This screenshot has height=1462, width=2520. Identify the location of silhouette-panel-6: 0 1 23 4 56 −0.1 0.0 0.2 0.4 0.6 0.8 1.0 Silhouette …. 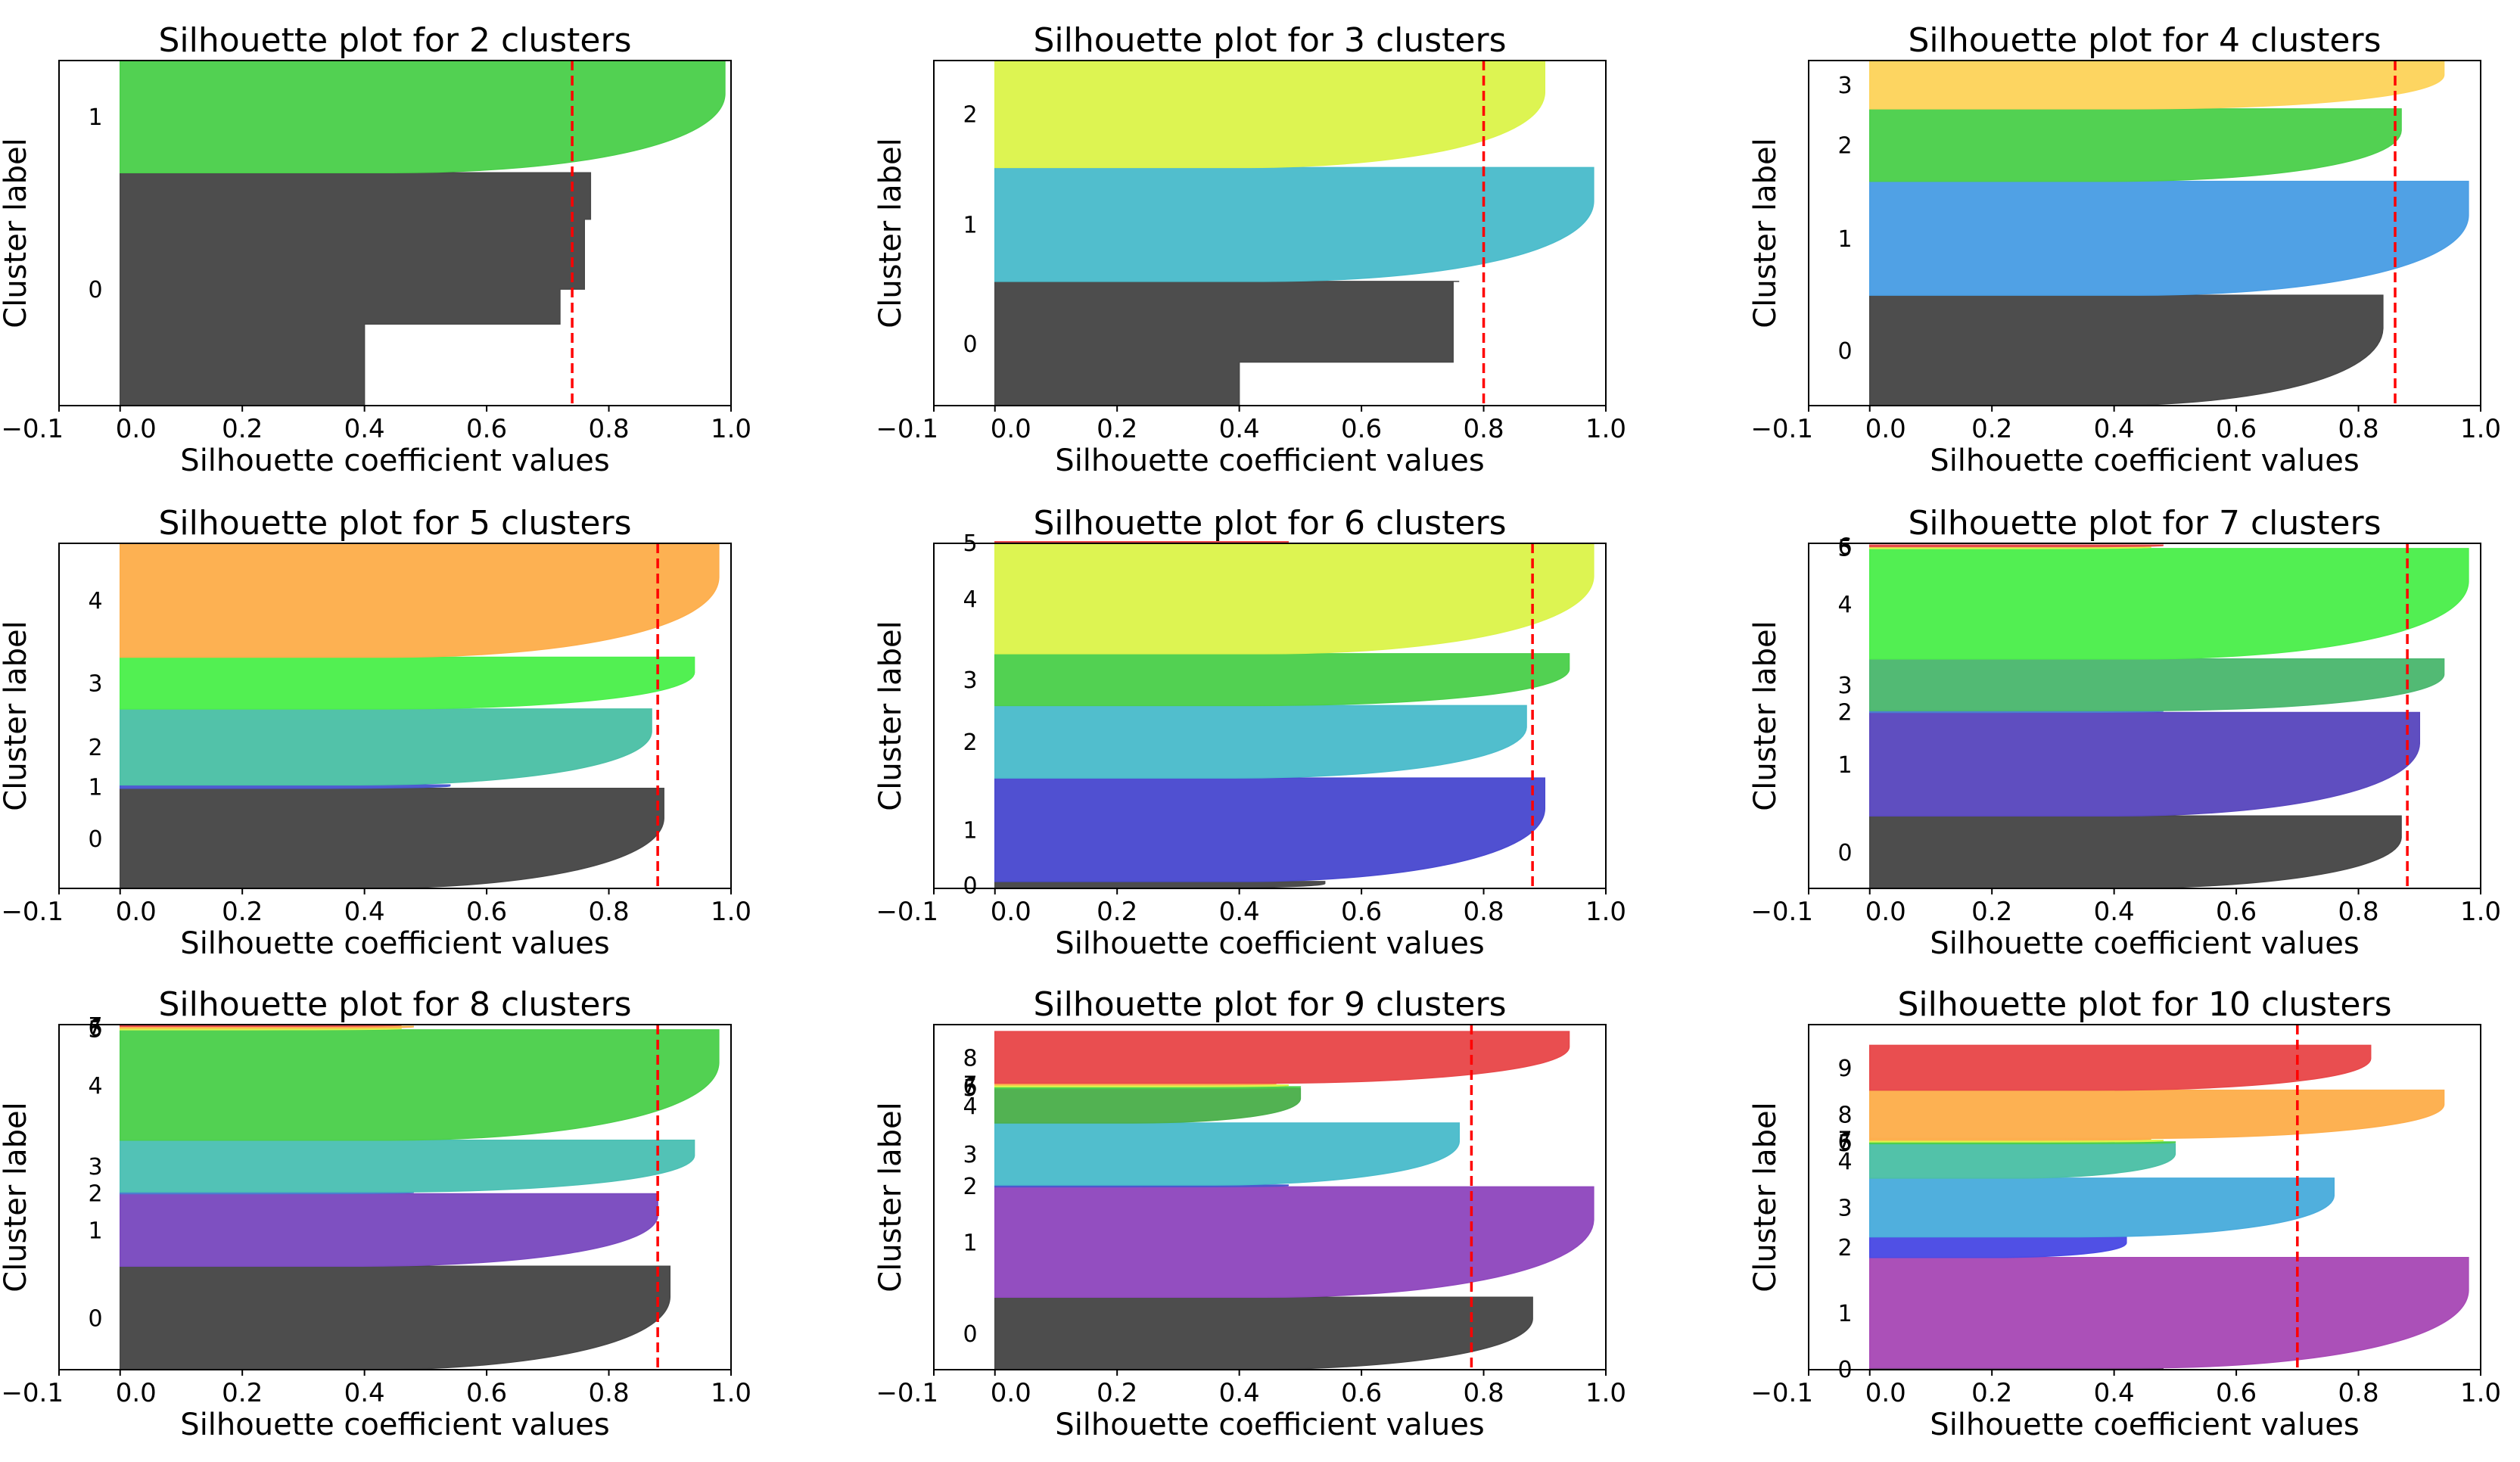
(2124, 732).